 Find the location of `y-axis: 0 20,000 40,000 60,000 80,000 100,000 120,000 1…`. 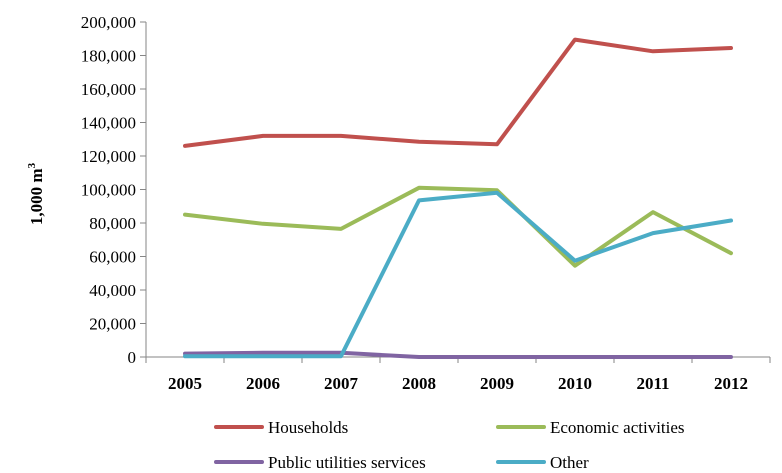

y-axis: 0 20,000 40,000 60,000 80,000 100,000 120,000 1… is located at coordinates (114, 190).